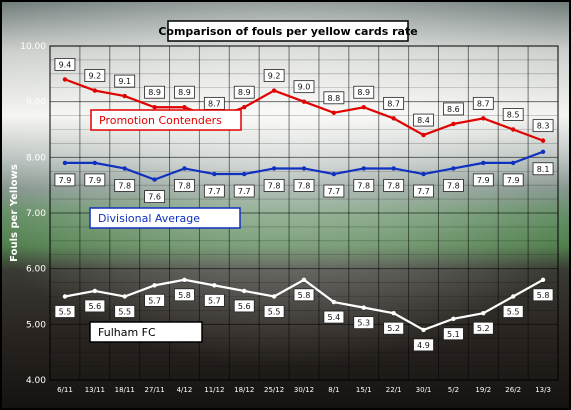 This screenshot has width=571, height=410. What do you see at coordinates (184, 92) in the screenshot?
I see `data-label: 8.9` at bounding box center [184, 92].